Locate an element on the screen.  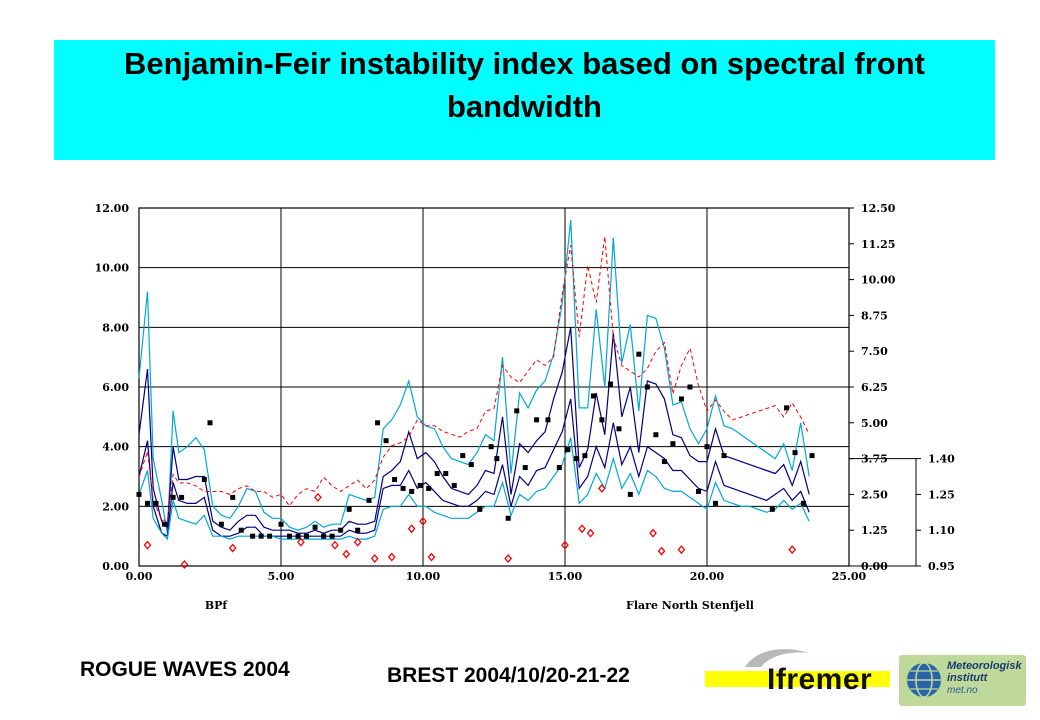
y2-tick-label: 0.00 is located at coordinates (874, 566).